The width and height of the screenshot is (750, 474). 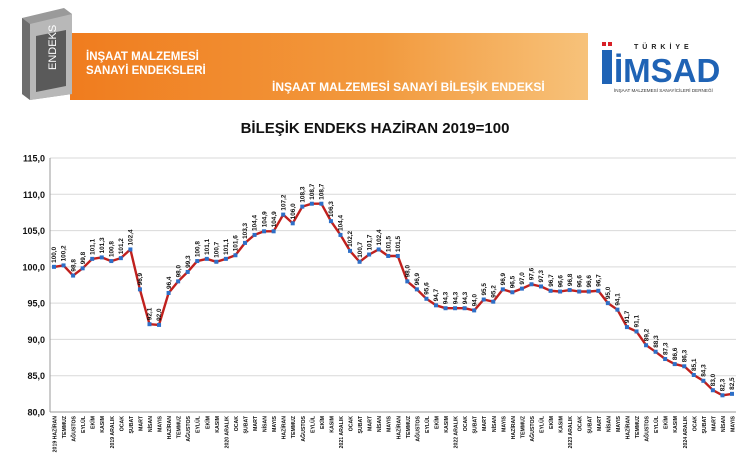 I want to click on x-tick-label: 2021 ARALIK, so click(x=342, y=432).